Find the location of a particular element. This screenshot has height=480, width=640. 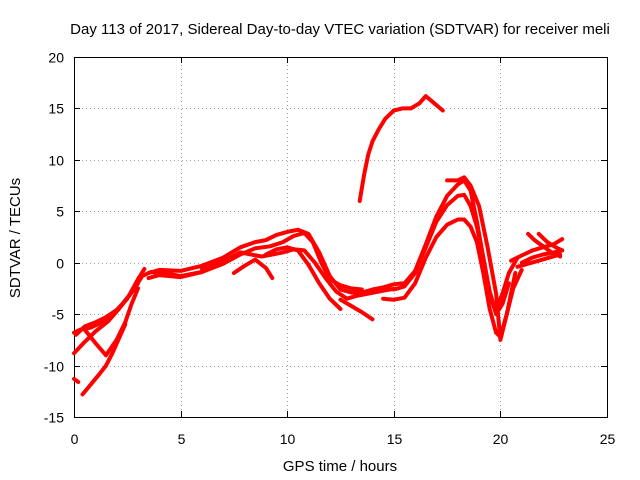

y-tick-label: 0 is located at coordinates (60, 264).